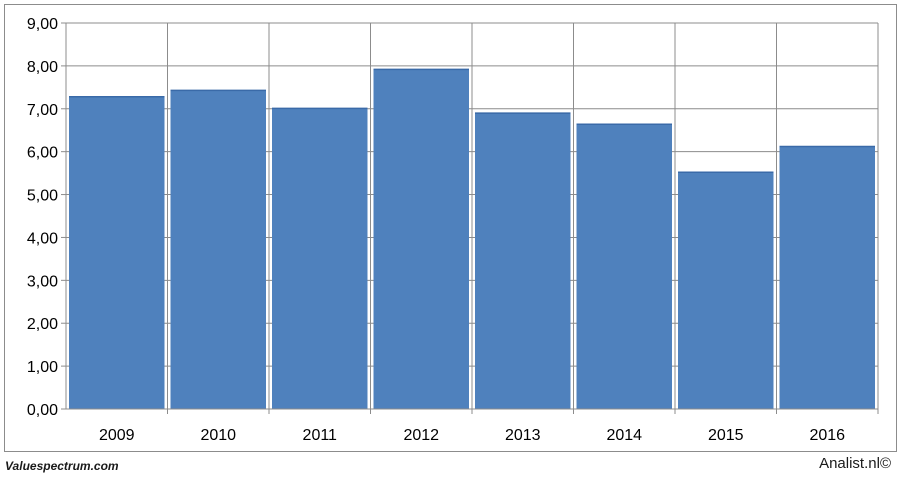 The width and height of the screenshot is (903, 479). Describe the element at coordinates (726, 435) in the screenshot. I see `x-tick-label: 2015` at that location.